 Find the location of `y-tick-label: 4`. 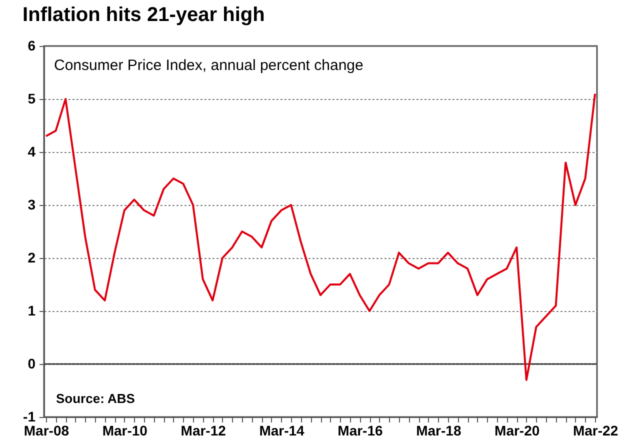

y-tick-label: 4 is located at coordinates (32, 152).